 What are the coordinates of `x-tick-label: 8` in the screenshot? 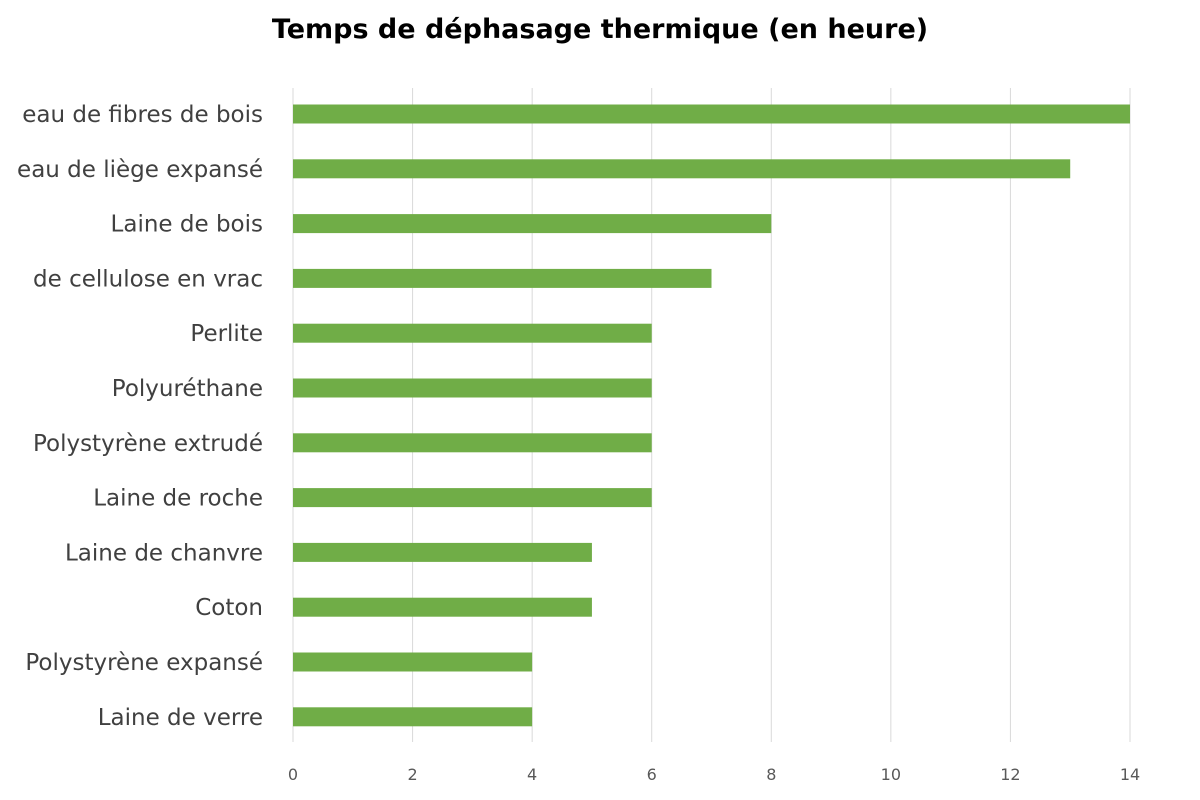 It's located at (771, 774).